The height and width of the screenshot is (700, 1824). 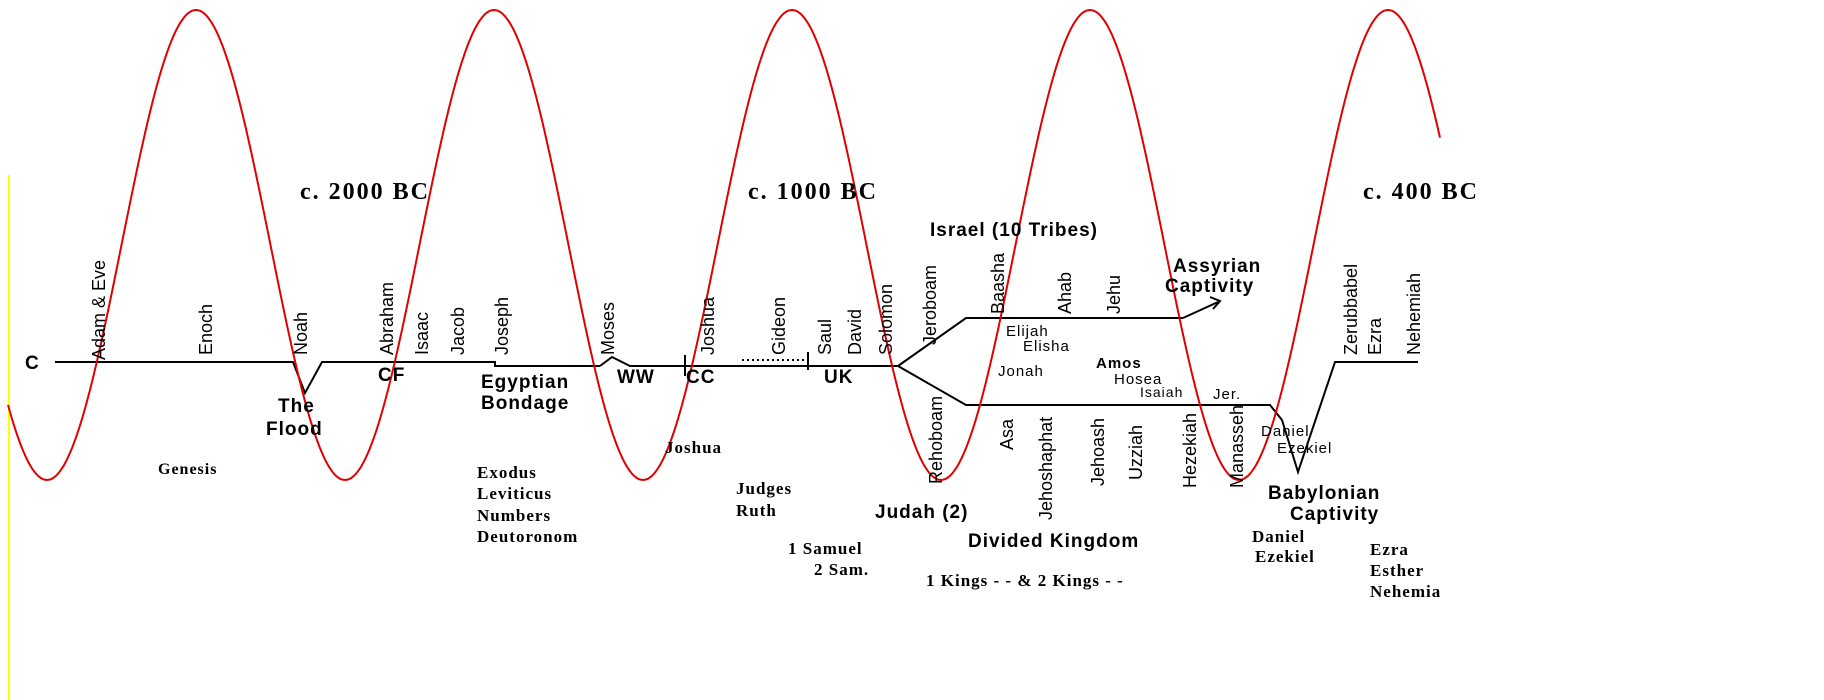 I want to click on label-nehemiah: Nehemiah, so click(x=1414, y=314).